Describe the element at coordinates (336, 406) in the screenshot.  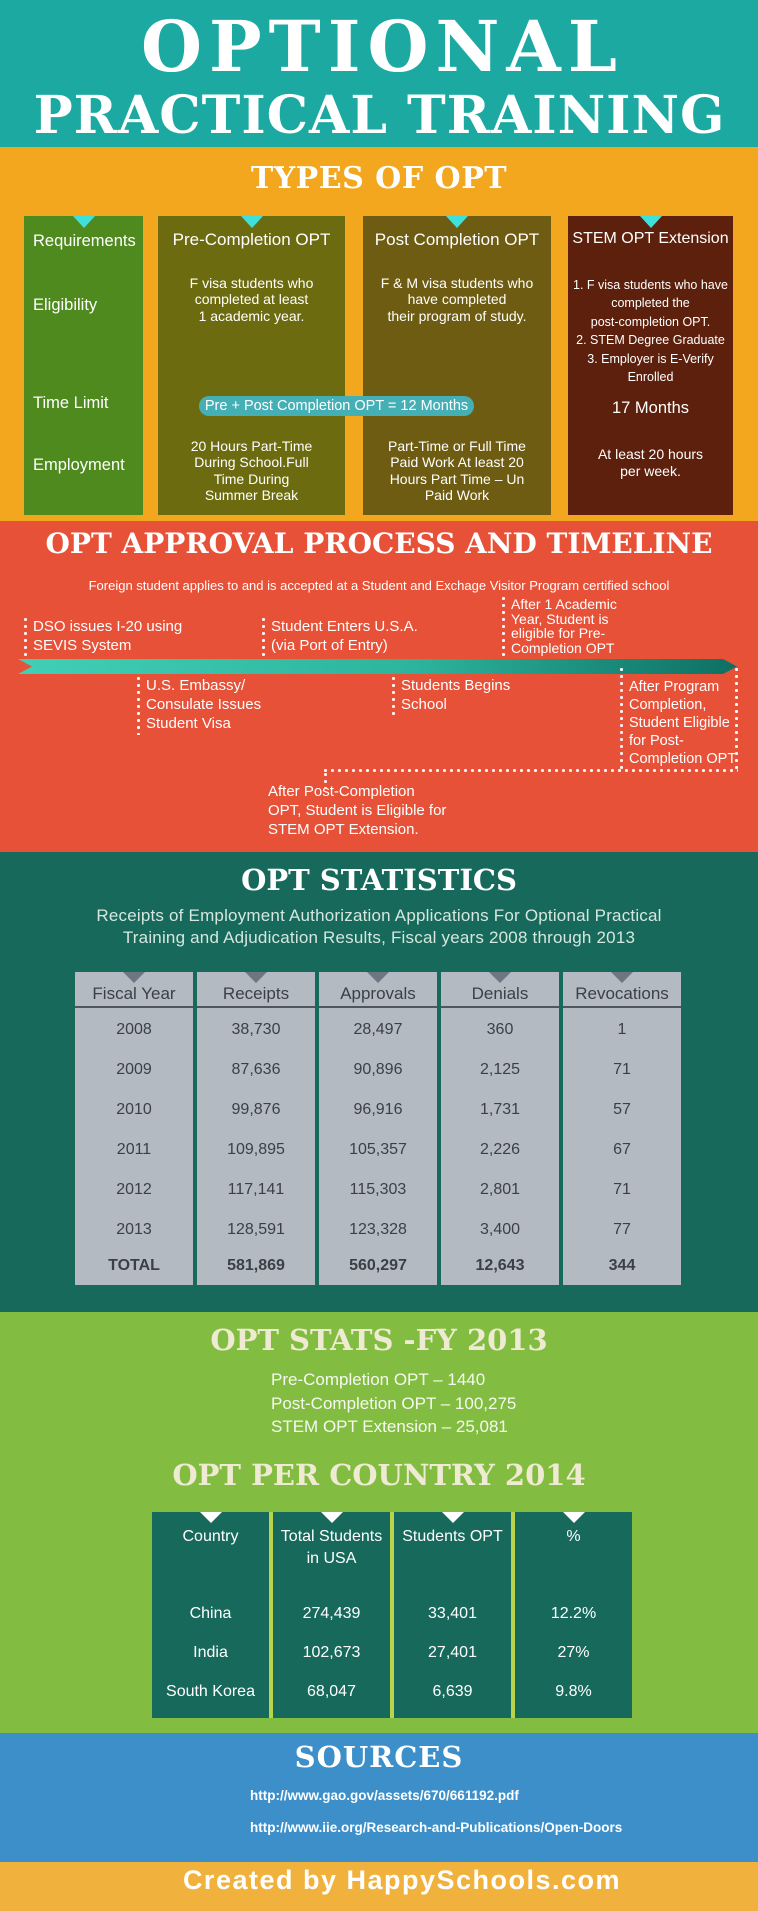
I see `opt-duration-pill: Pre + Post Completion OPT = 12 Months` at that location.